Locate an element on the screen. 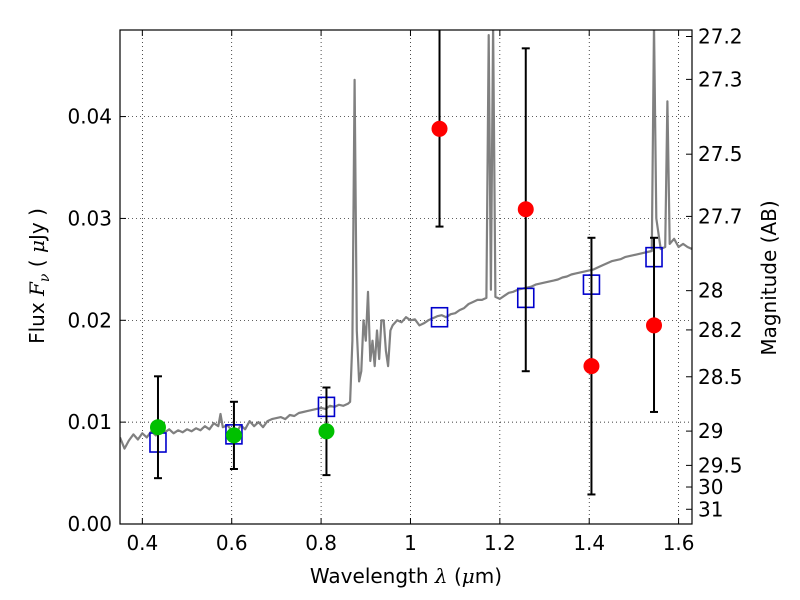  model-photometry-square is located at coordinates (439, 317).